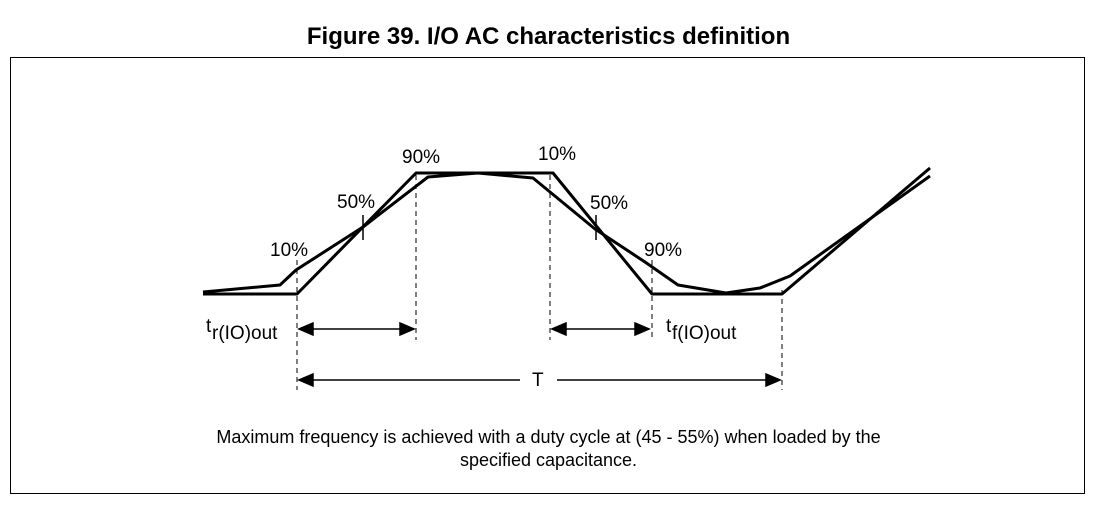 The image size is (1097, 506). Describe the element at coordinates (609, 203) in the screenshot. I see `fall-50-label: 50%` at that location.